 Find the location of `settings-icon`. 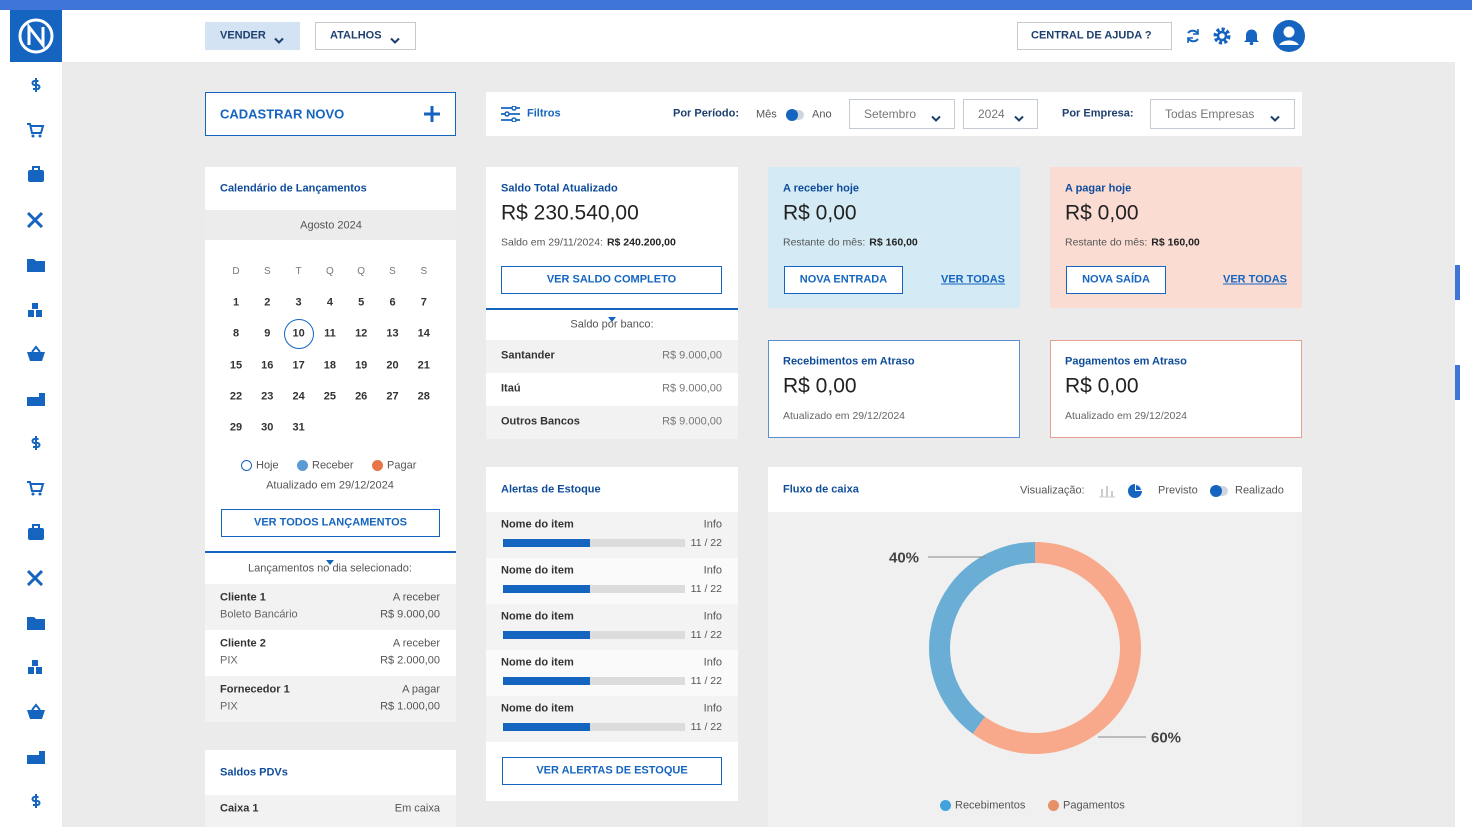

settings-icon is located at coordinates (1222, 36).